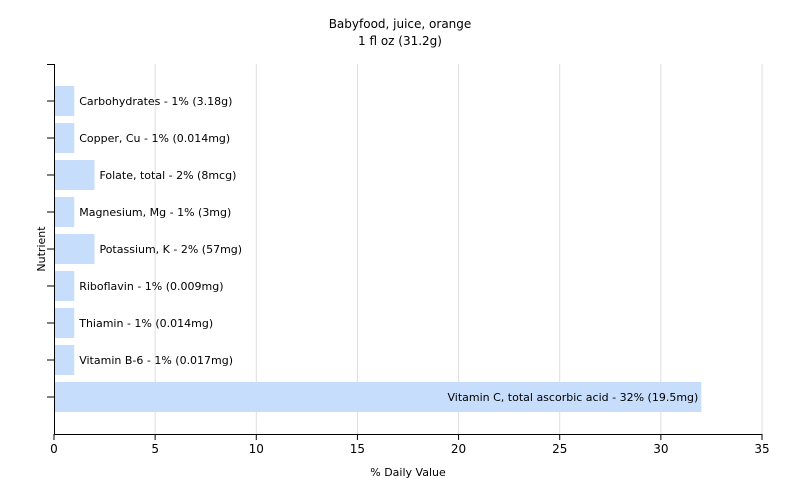 This screenshot has height=500, width=800. I want to click on bar-data-label: Magnesium, Mg - 1% (3mg), so click(155, 212).